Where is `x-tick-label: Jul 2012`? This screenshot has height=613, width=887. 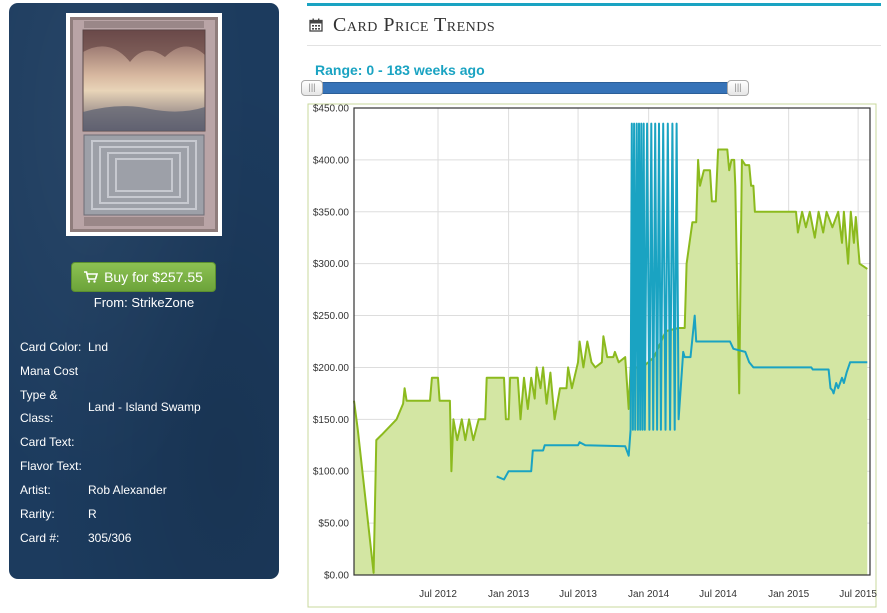 x-tick-label: Jul 2012 is located at coordinates (438, 594).